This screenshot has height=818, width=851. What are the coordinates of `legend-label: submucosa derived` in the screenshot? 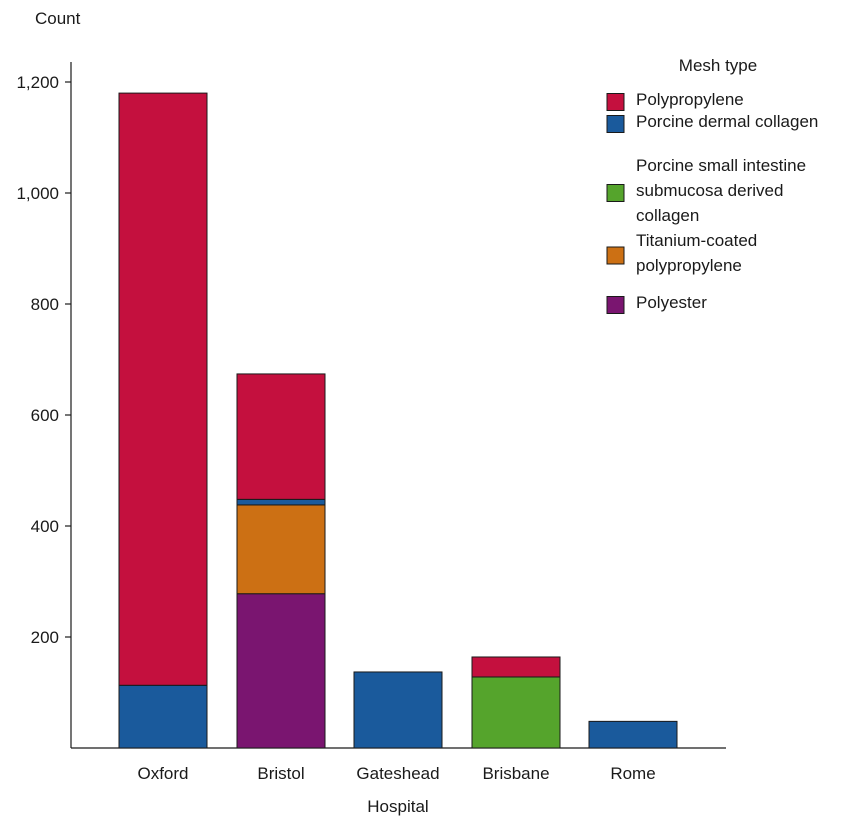 It's located at (709, 190).